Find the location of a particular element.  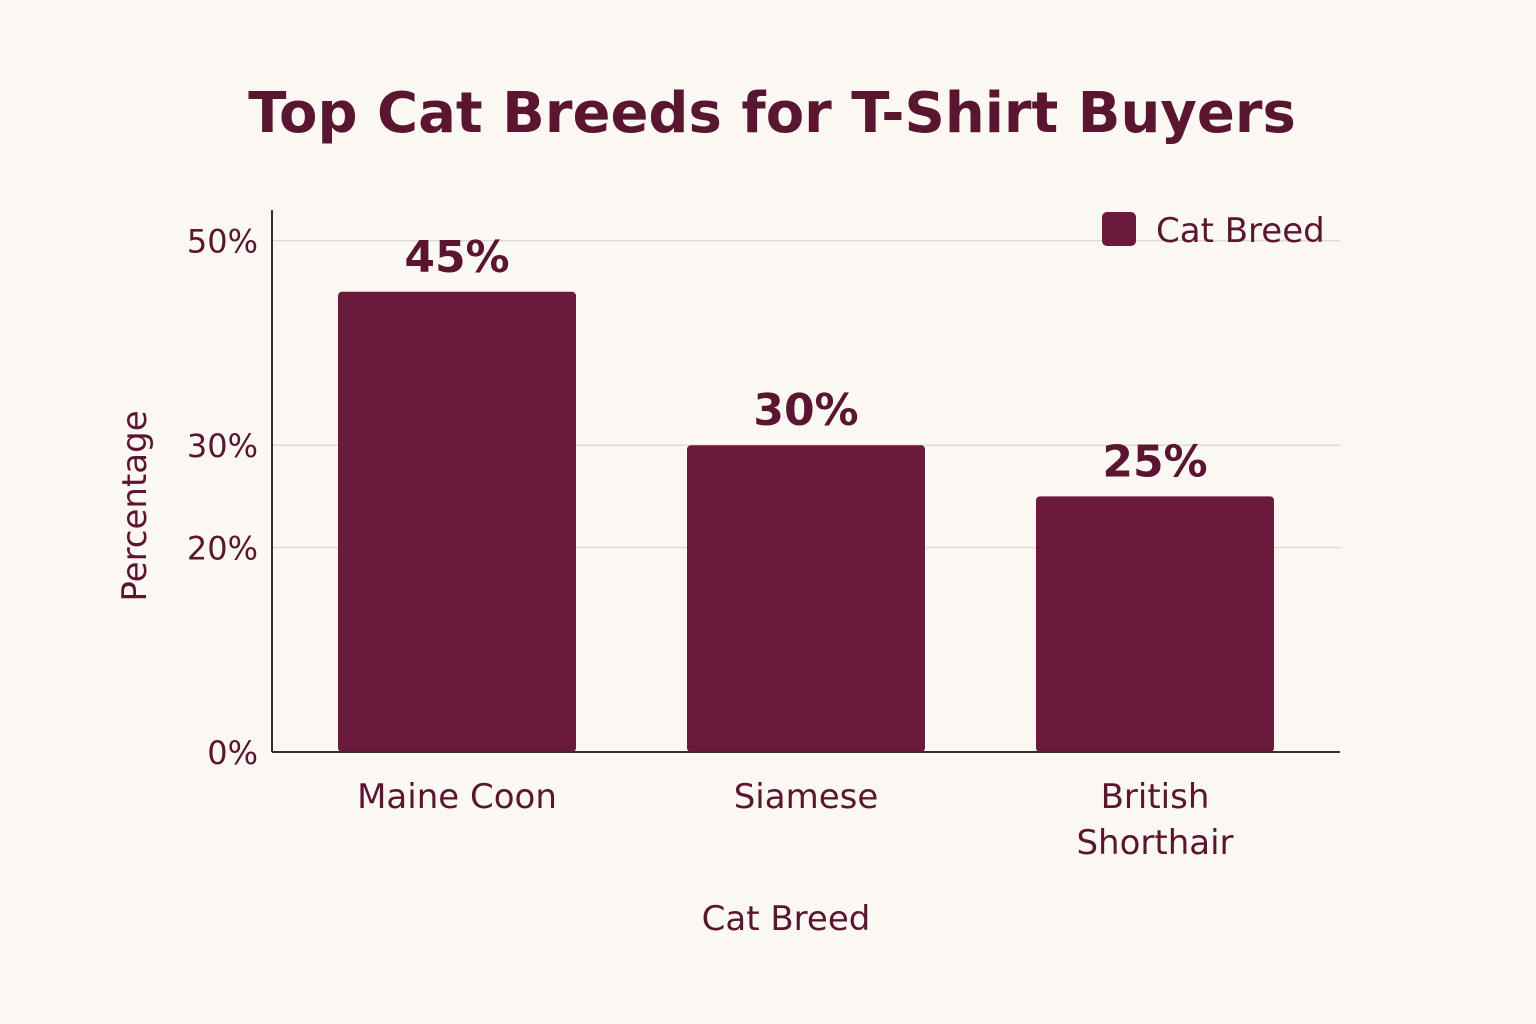

x-tick-label-line: British is located at coordinates (1155, 797).